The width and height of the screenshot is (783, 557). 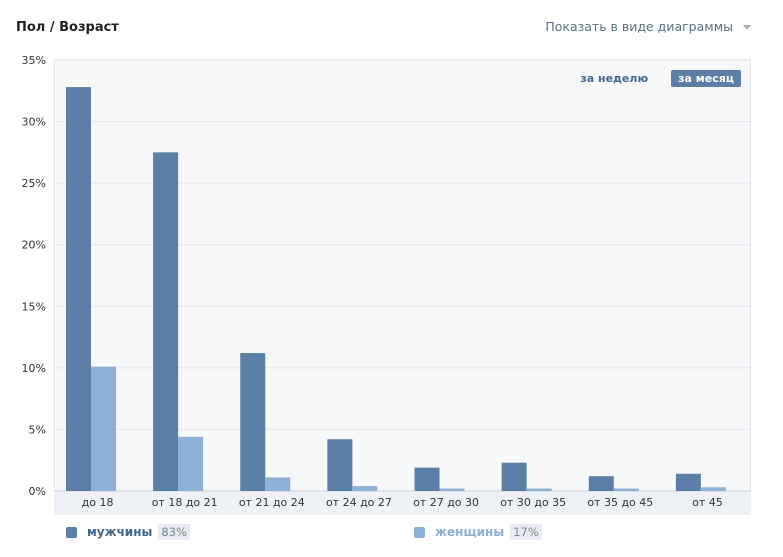 What do you see at coordinates (185, 502) in the screenshot?
I see `x-tick-label: от 18 до 21` at bounding box center [185, 502].